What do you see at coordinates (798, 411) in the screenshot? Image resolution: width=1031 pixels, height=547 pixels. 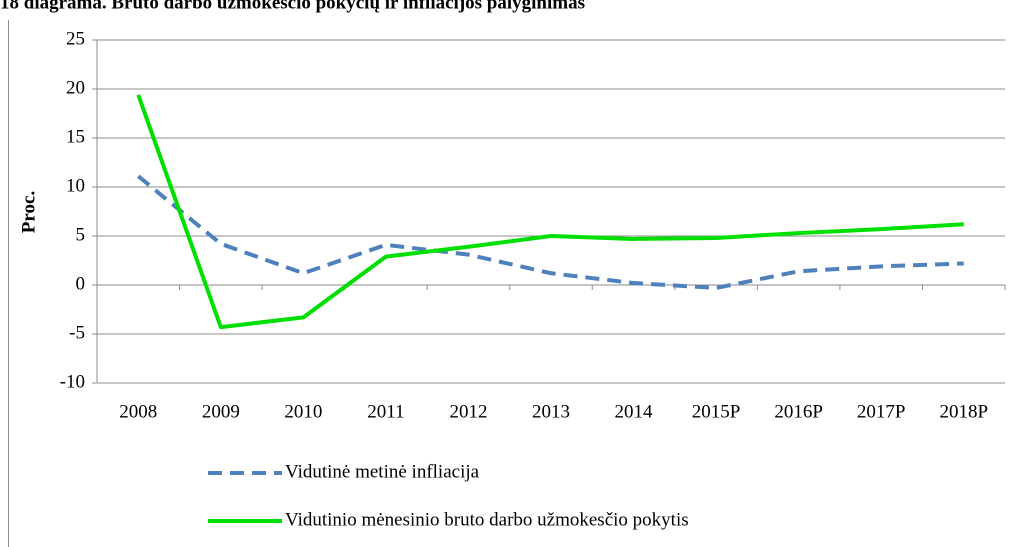 I see `x-tick-label: 2016P` at bounding box center [798, 411].